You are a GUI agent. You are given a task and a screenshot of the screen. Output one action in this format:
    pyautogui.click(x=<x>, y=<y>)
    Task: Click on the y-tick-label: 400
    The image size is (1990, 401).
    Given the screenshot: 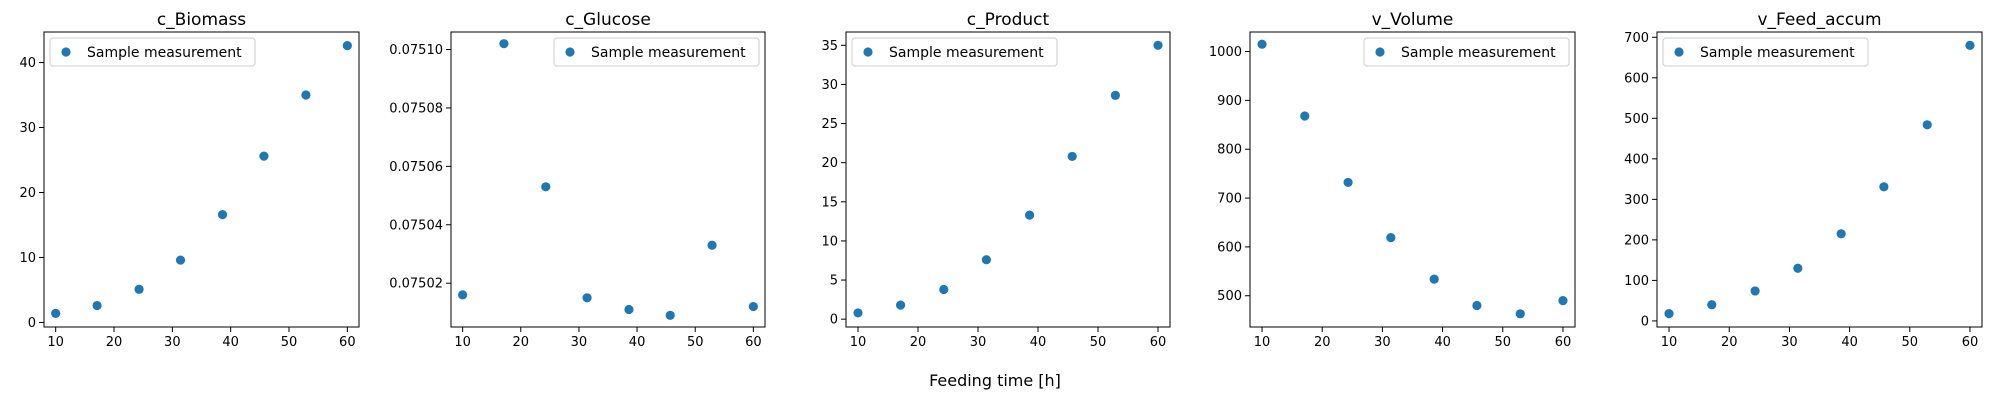 What is the action you would take?
    pyautogui.click(x=1636, y=159)
    